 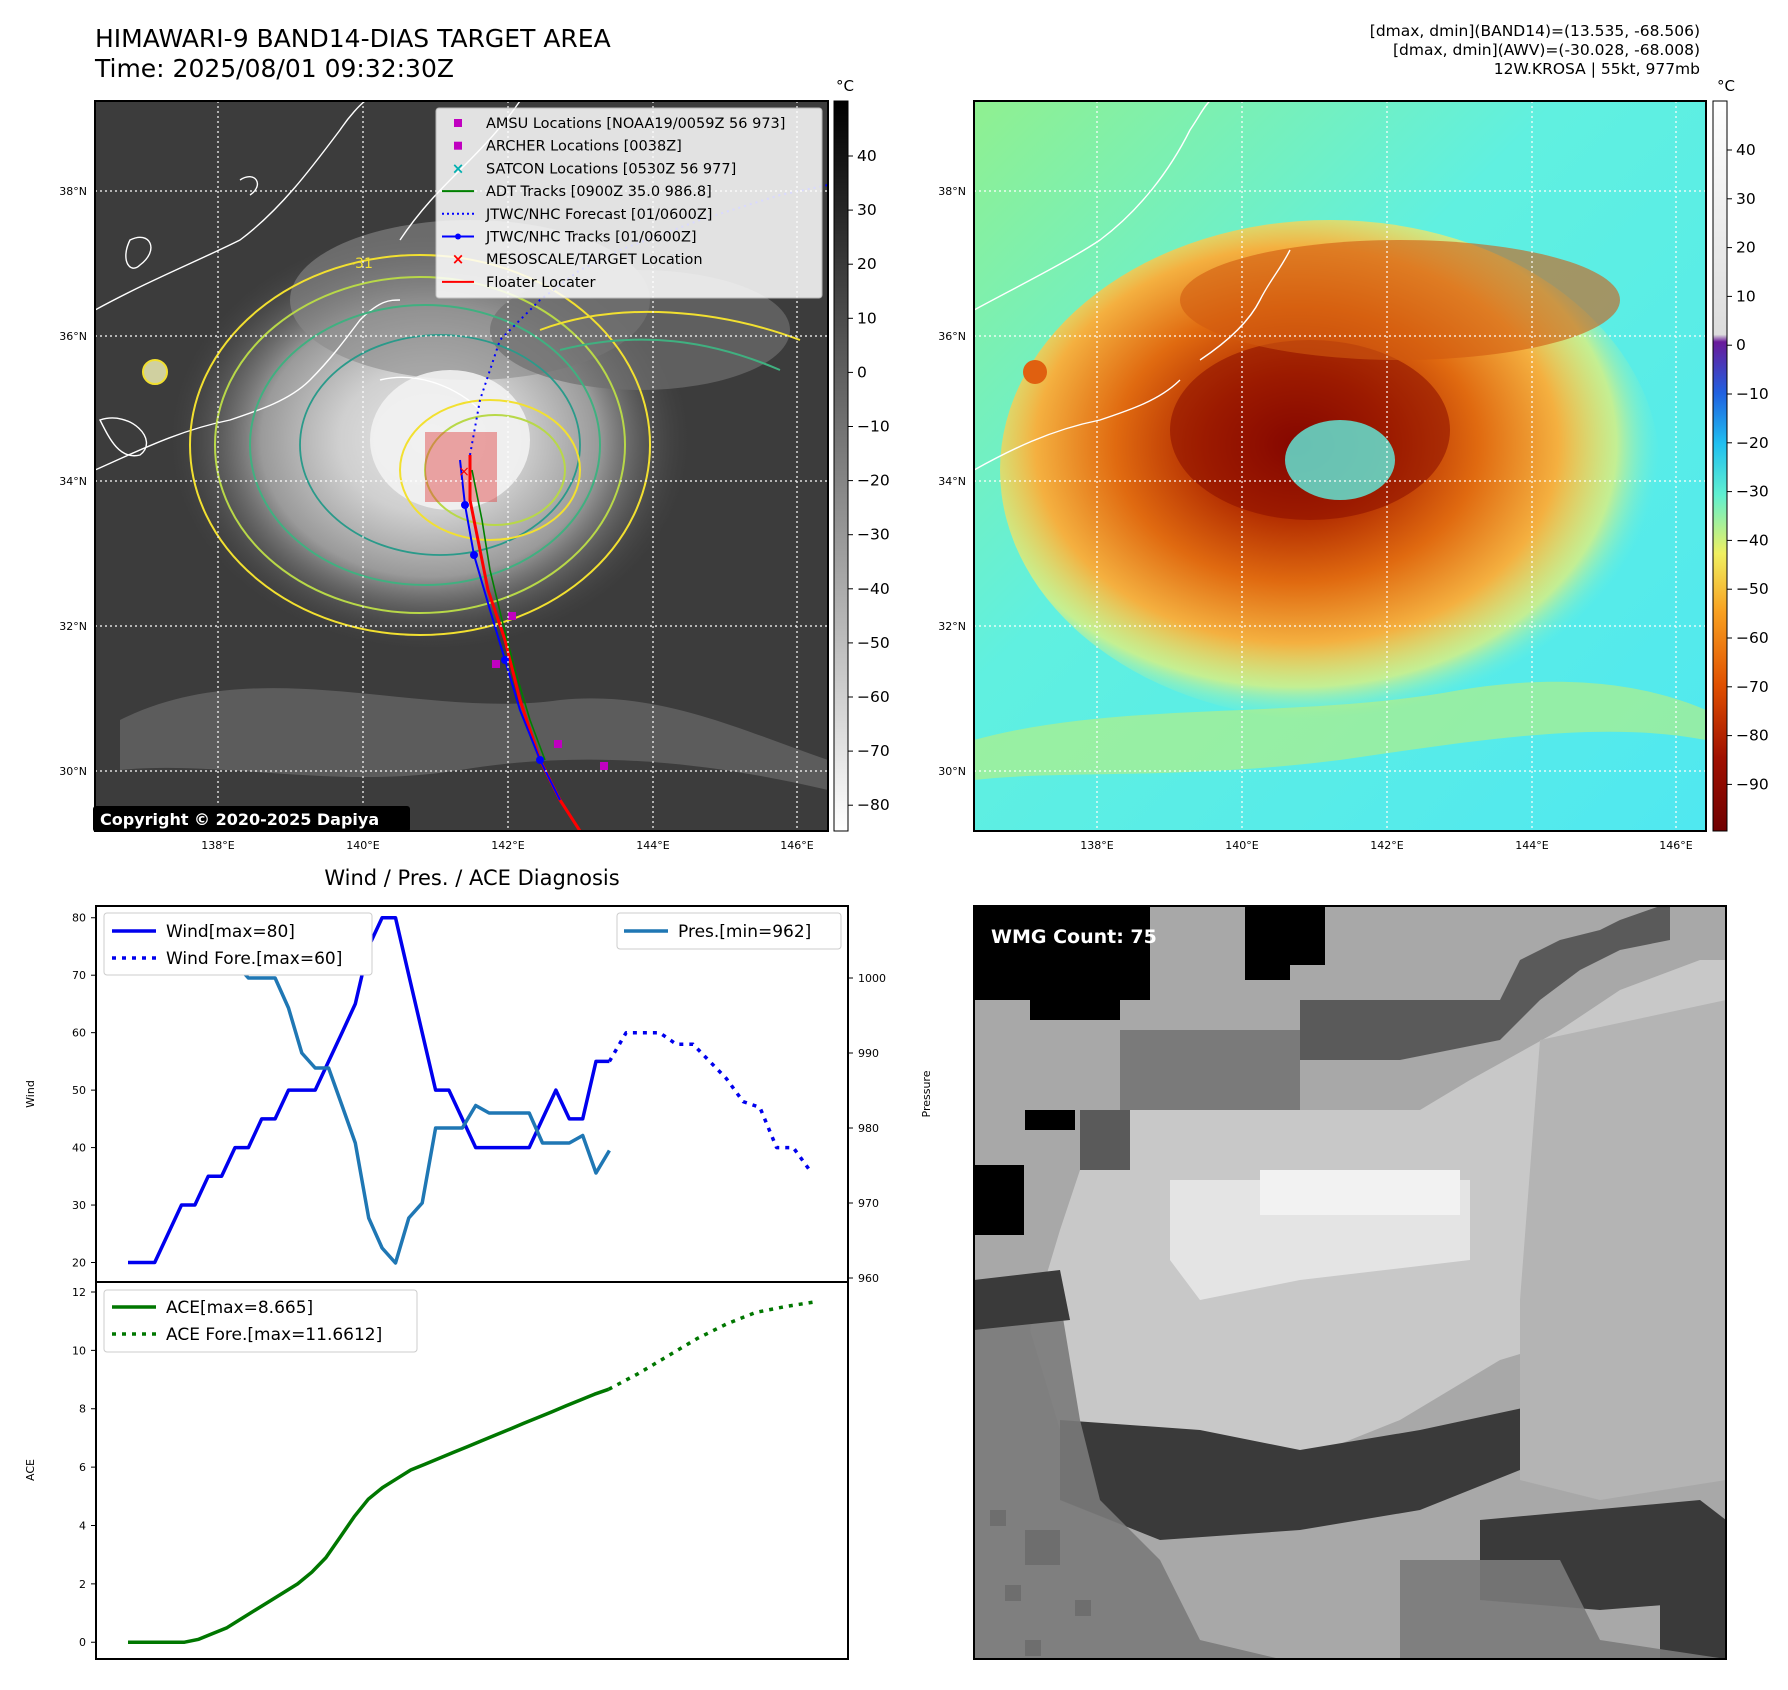 I want to click on bt-colorbar: °C 40 30 20 10 0 −10 −20 −30 −40 −50 −60 −70 −80, so click(x=861, y=454).